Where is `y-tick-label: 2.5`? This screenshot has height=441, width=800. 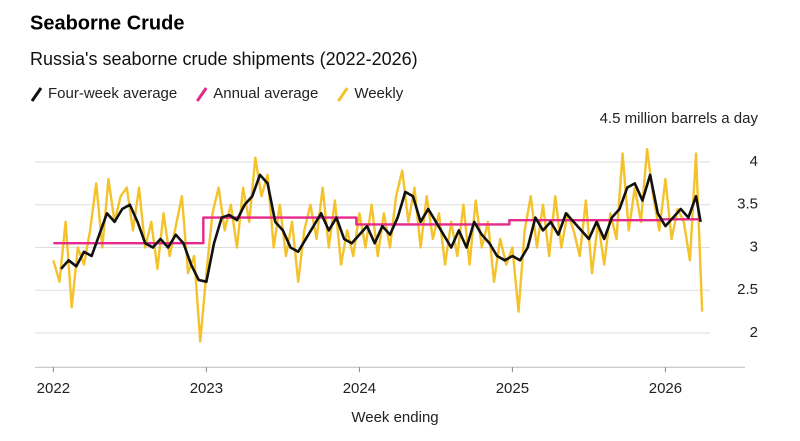 y-tick-label: 2.5 is located at coordinates (747, 289).